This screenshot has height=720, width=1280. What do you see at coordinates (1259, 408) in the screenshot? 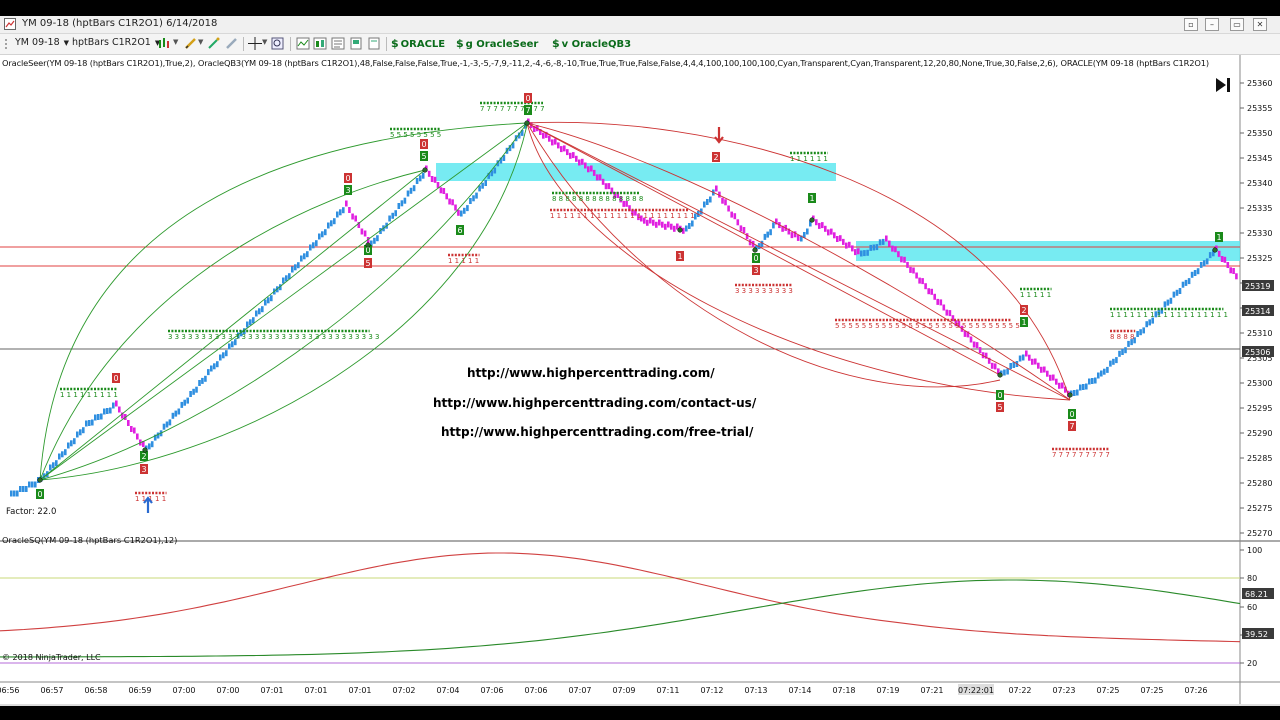
I see `price-tick-label: 25295` at bounding box center [1259, 408].